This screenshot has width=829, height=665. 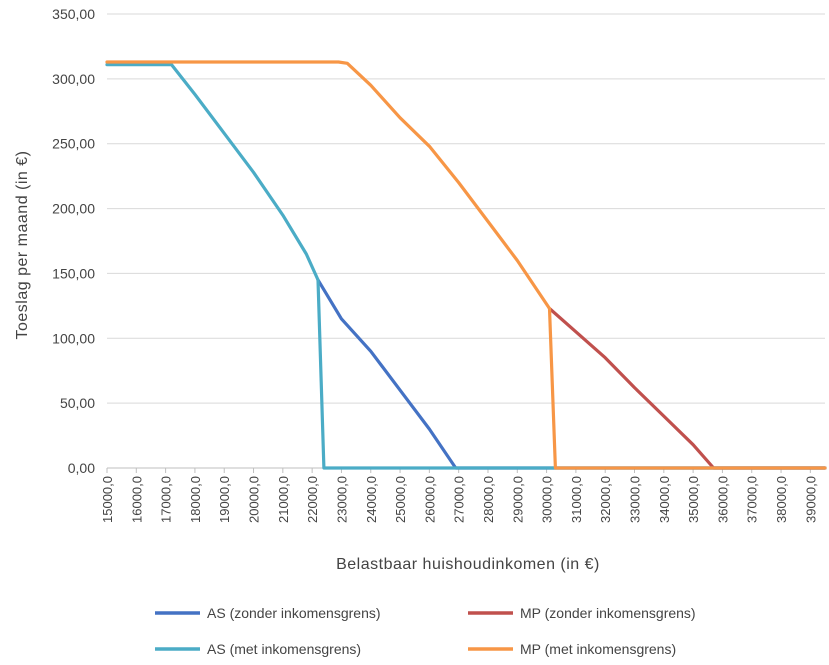 I want to click on x-tick-label: 22000,0, so click(x=312, y=499).